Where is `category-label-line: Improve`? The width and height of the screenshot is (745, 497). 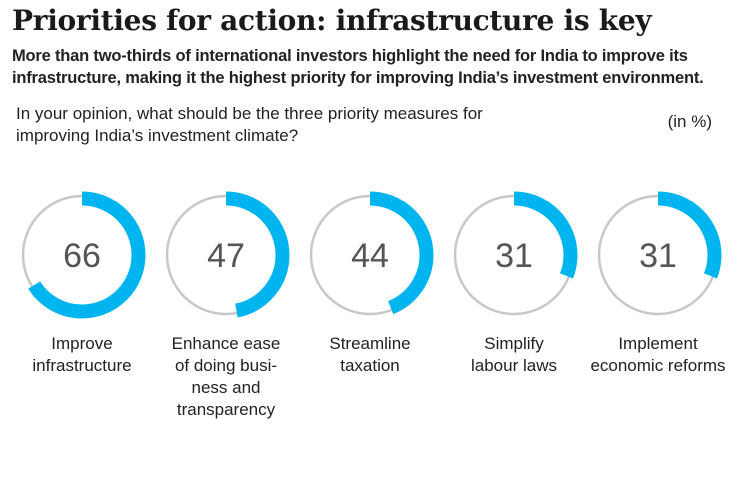
category-label-line: Improve is located at coordinates (82, 343).